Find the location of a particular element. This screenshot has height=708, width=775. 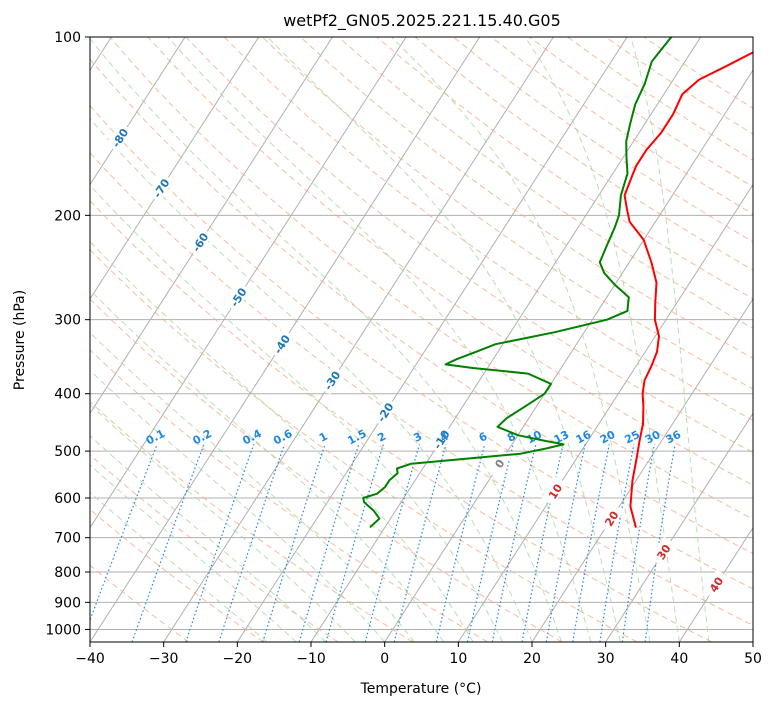

temperature-line is located at coordinates (688, 289).